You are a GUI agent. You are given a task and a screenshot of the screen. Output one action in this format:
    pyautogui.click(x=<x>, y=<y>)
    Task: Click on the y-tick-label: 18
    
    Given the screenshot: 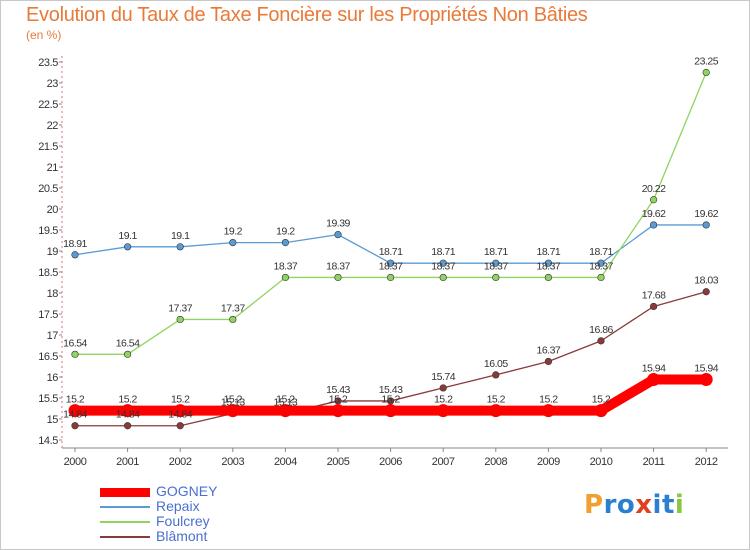 What is the action you would take?
    pyautogui.click(x=53, y=294)
    